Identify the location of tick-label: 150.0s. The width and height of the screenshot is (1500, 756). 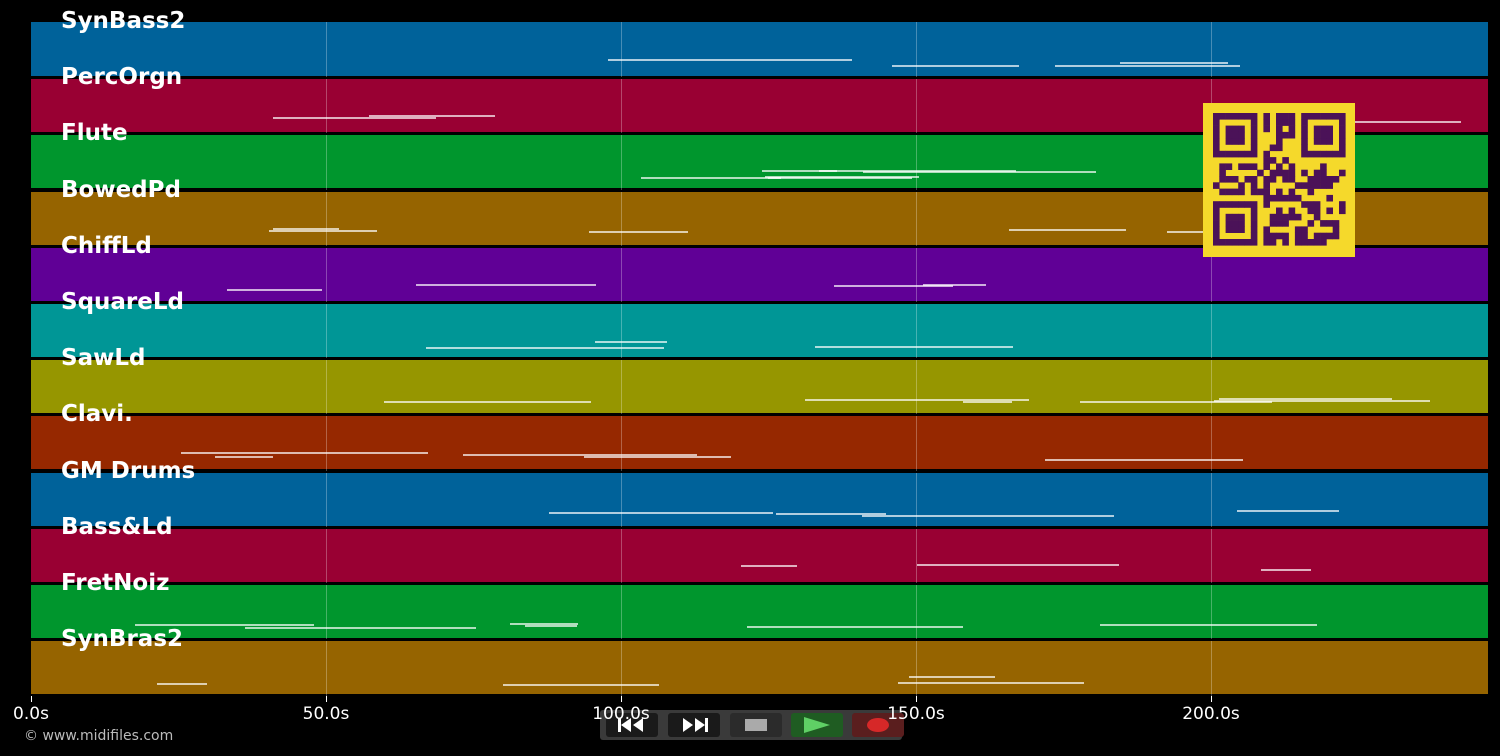
(916, 714).